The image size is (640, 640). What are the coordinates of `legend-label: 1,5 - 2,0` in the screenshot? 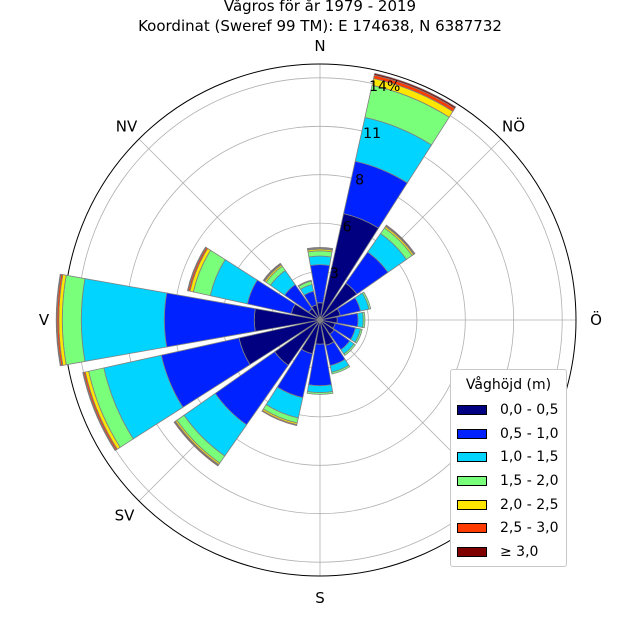 It's located at (529, 480).